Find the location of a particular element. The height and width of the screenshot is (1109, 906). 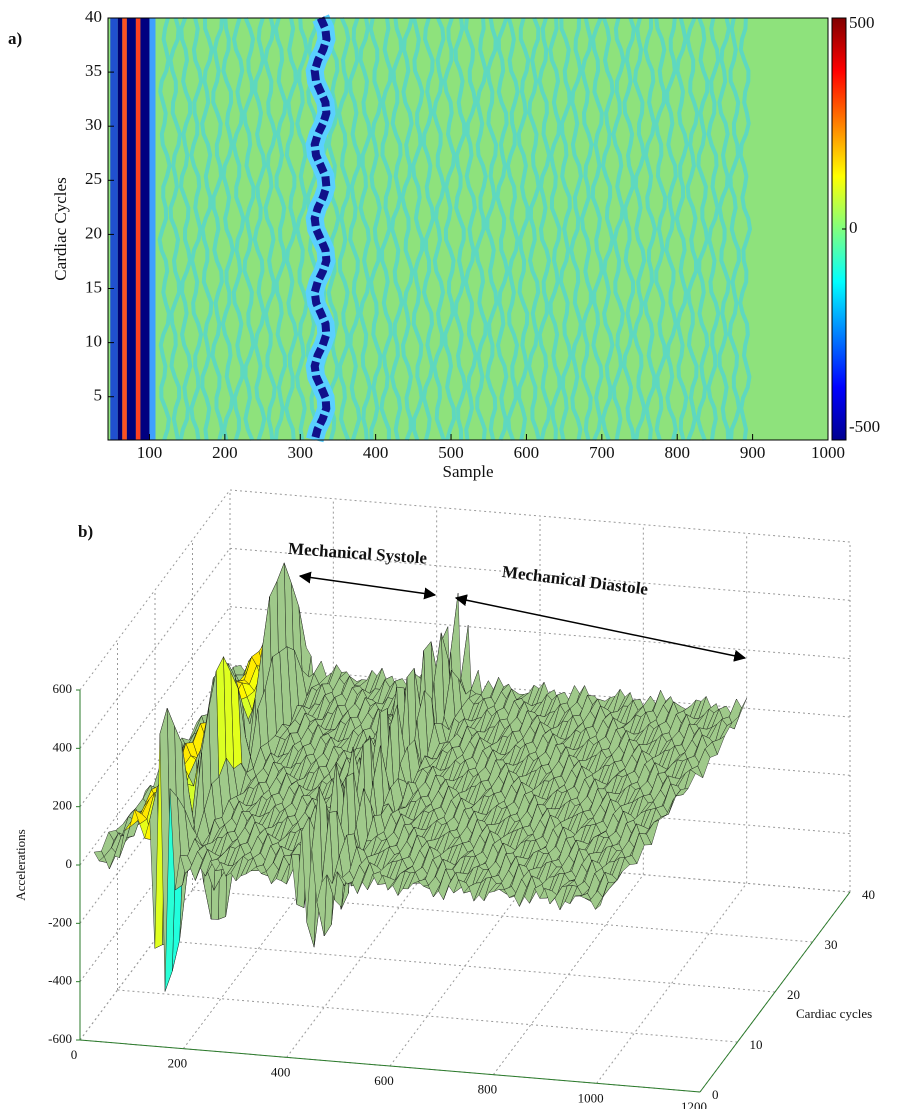

x-tick-label: 400 is located at coordinates (376, 452).